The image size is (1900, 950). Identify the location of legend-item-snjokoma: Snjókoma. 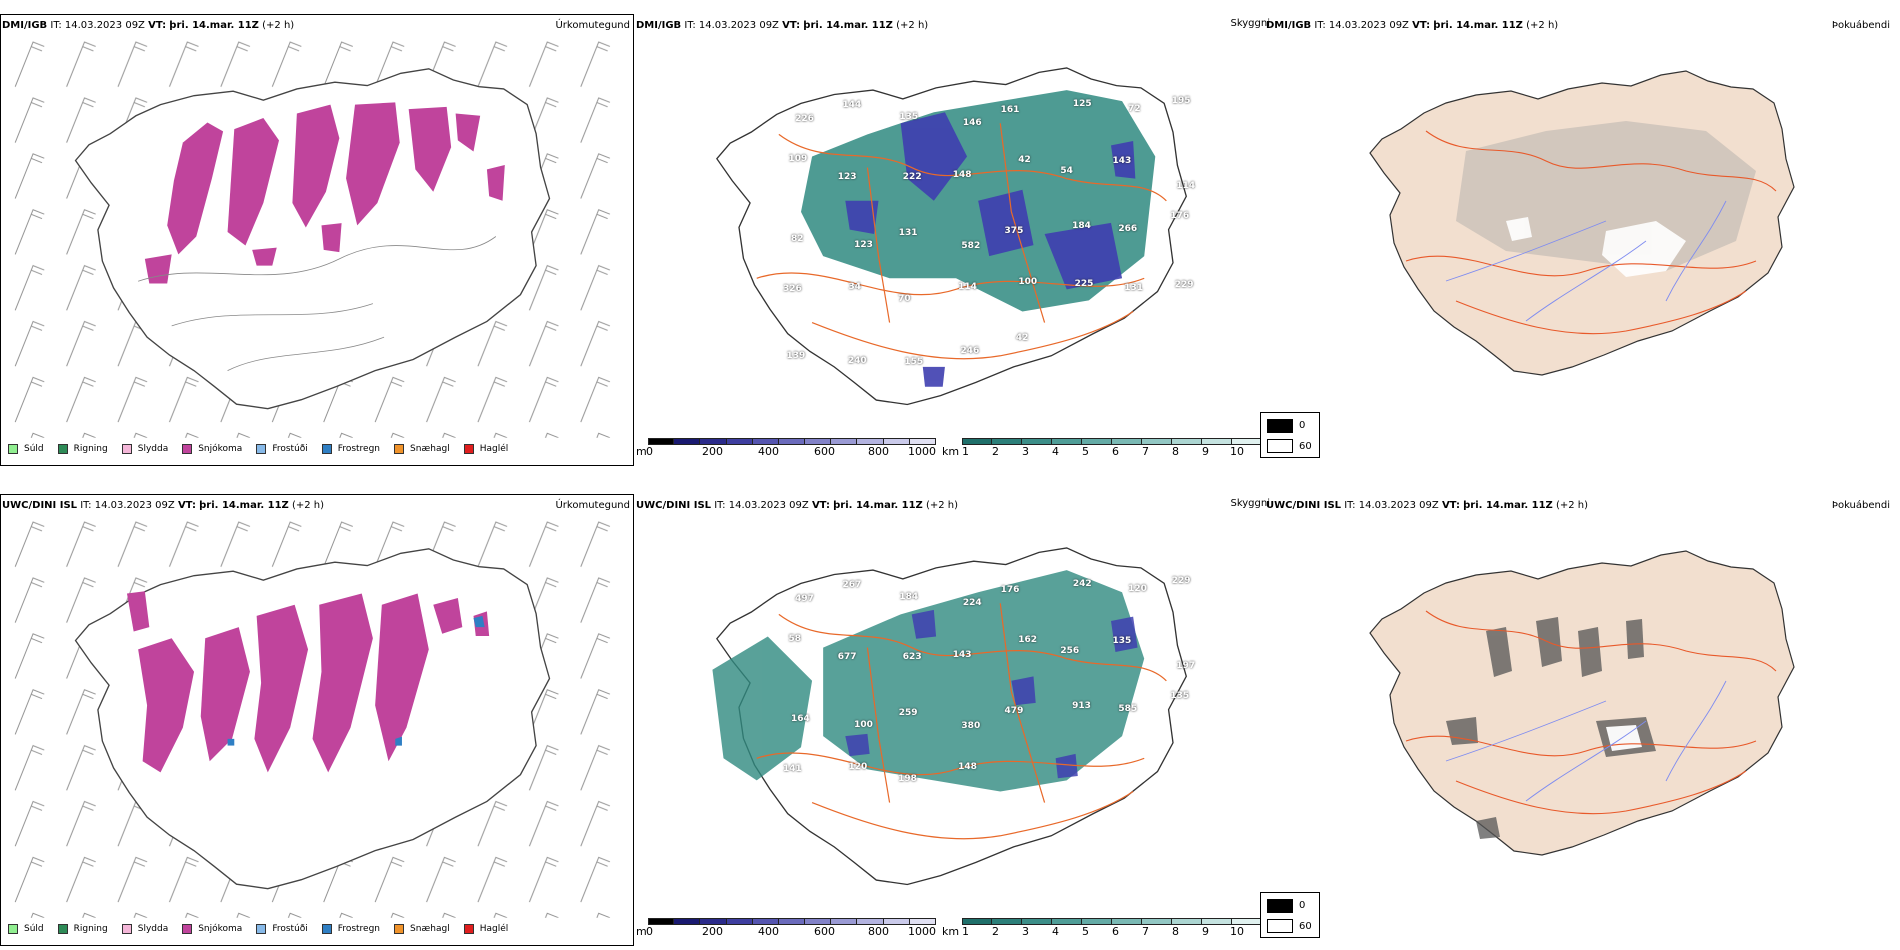
(212, 929).